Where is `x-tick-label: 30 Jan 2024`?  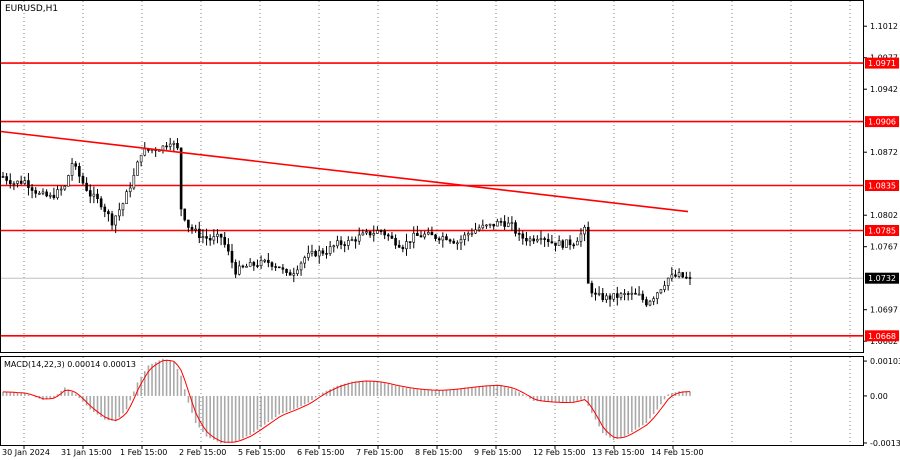
x-tick-label: 30 Jan 2024 is located at coordinates (26, 452).